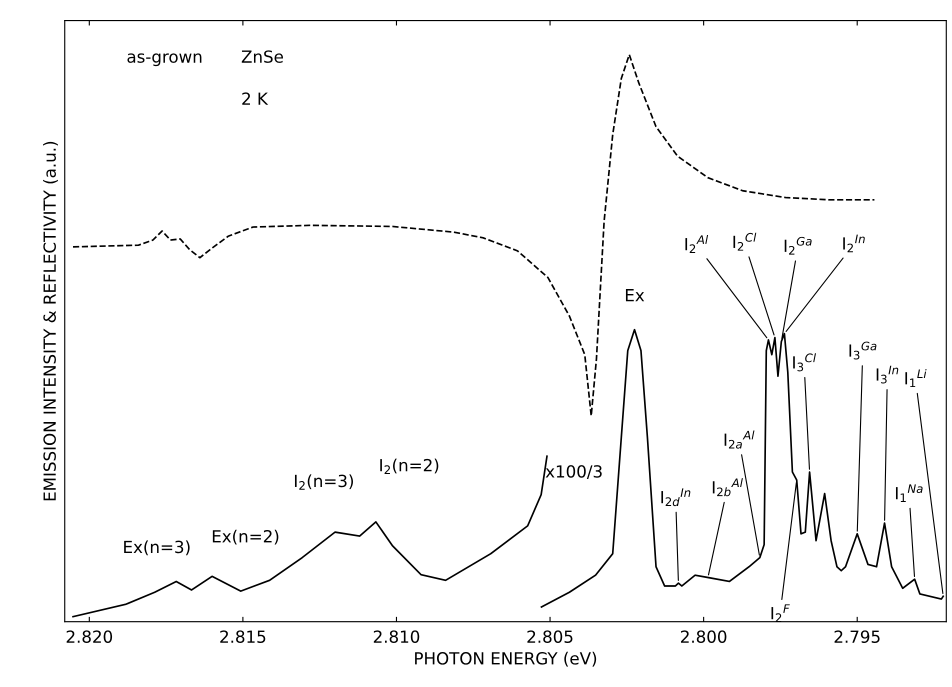 The height and width of the screenshot is (687, 952). Describe the element at coordinates (397, 636) in the screenshot. I see `x-tick-label: 2.810` at that location.